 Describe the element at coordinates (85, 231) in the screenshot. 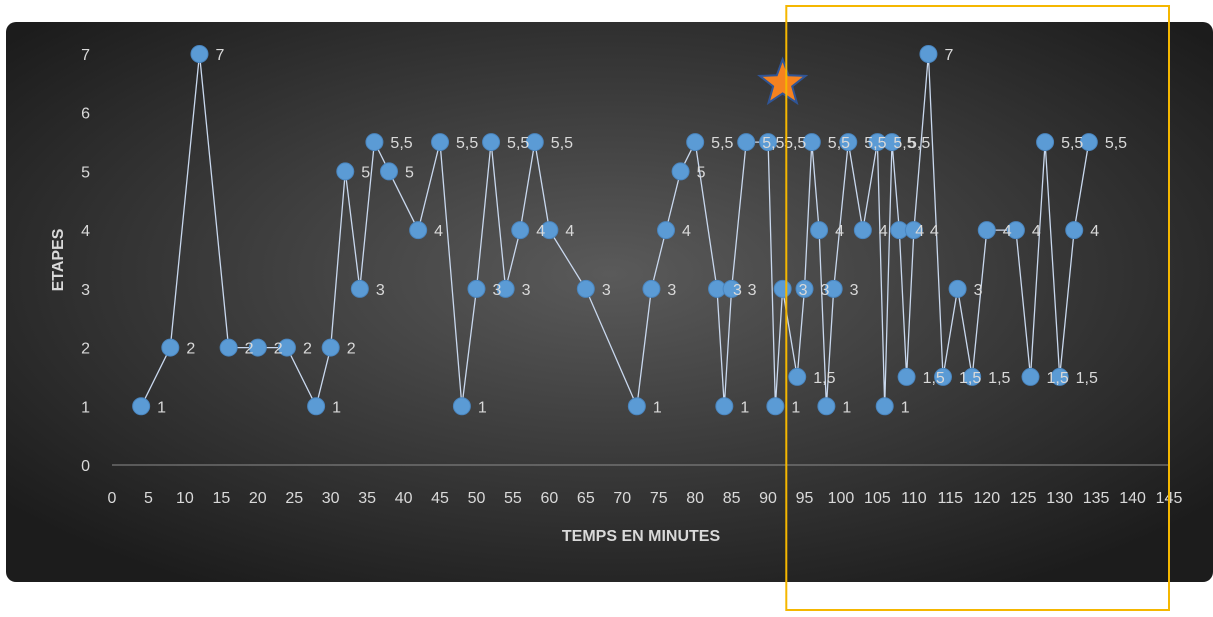

I see `y-tick-label: 4` at that location.